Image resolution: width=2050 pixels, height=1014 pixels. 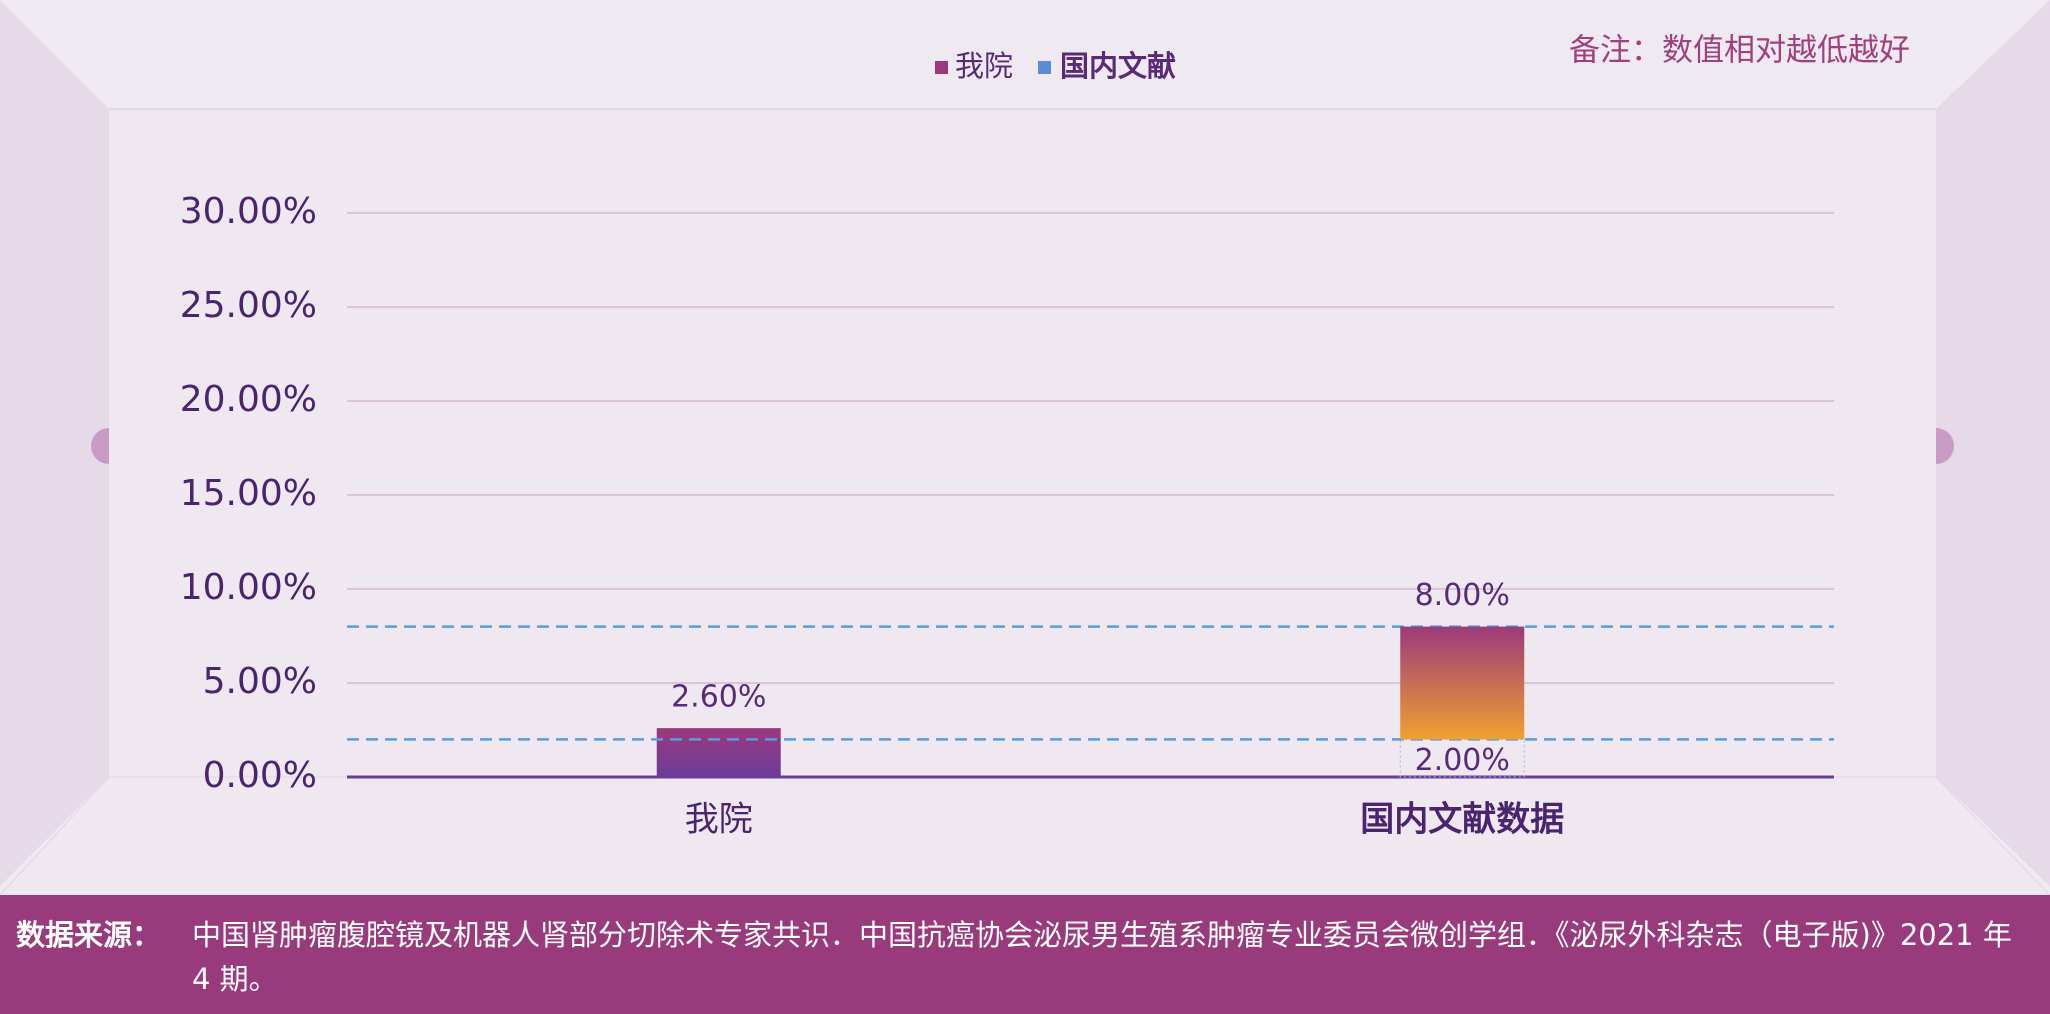 What do you see at coordinates (1118, 66) in the screenshot?
I see `legend-label: 国内文献` at bounding box center [1118, 66].